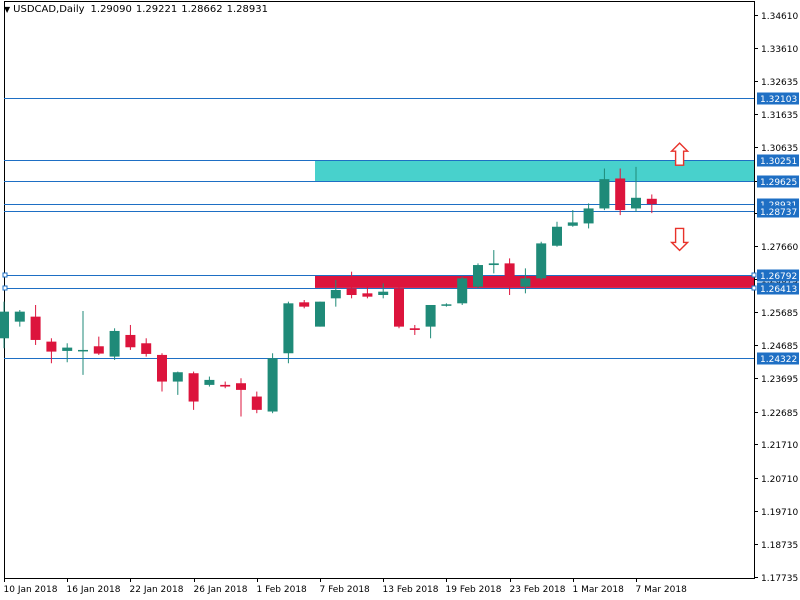 The height and width of the screenshot is (600, 800). I want to click on support-zone, so click(534, 281).